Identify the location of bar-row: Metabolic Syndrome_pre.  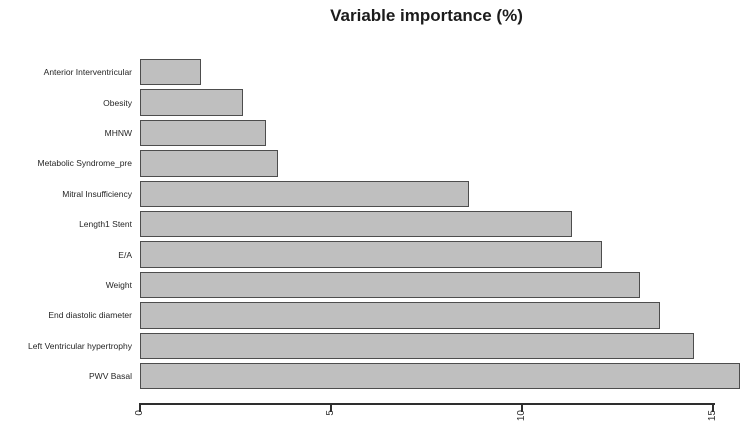
(370, 163).